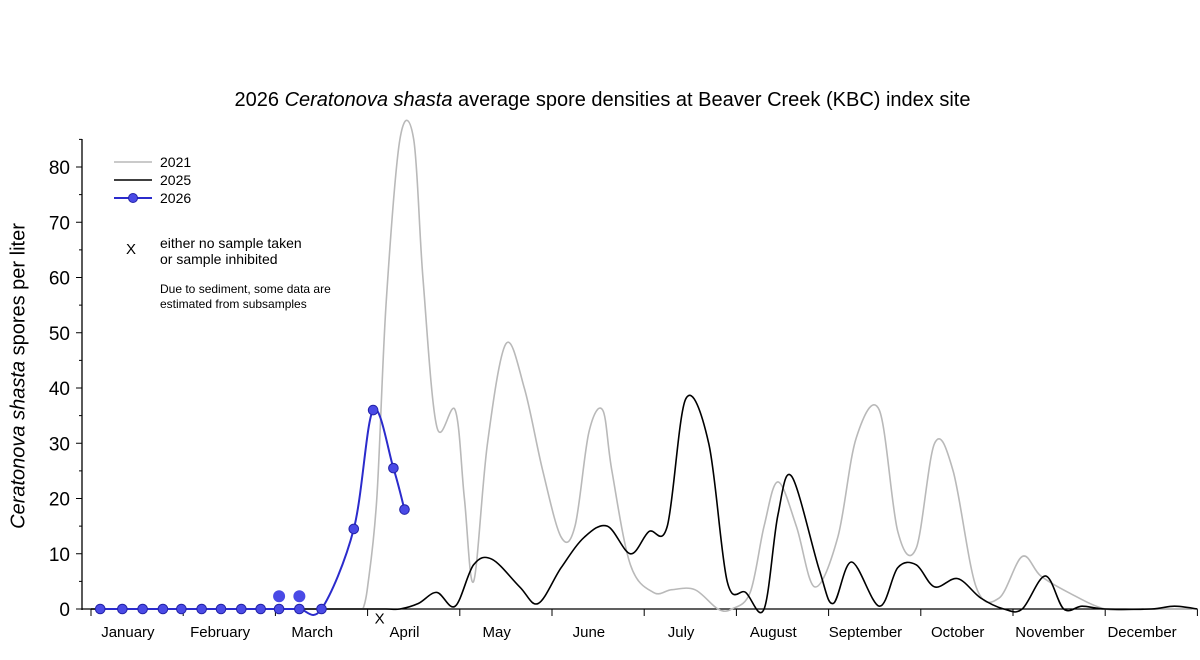 This screenshot has width=1200, height=660. I want to click on y-tick-label: 30, so click(59, 444).